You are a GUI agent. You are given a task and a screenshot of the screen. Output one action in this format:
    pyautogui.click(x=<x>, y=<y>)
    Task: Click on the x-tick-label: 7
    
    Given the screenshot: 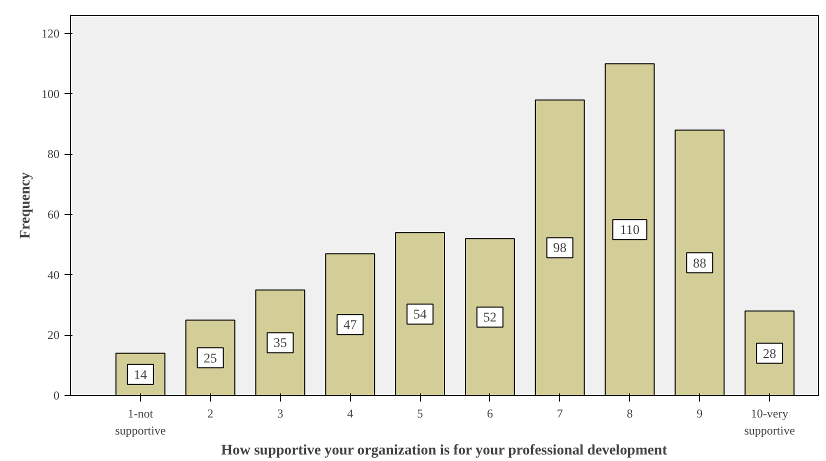 What is the action you would take?
    pyautogui.click(x=559, y=413)
    